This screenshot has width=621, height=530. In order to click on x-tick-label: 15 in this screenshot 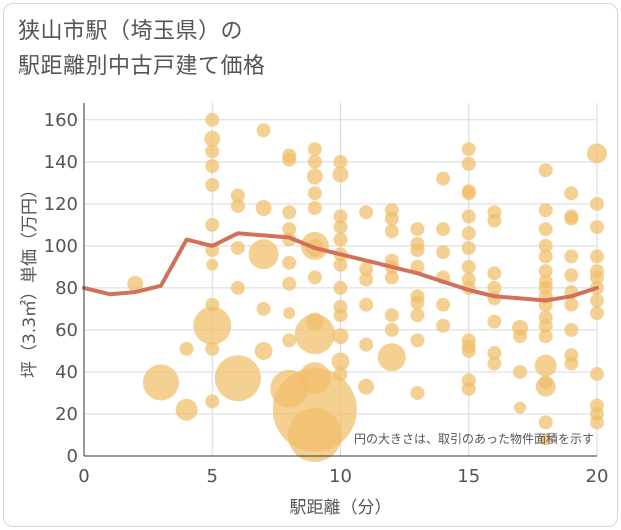, I will do `click(468, 476)`.